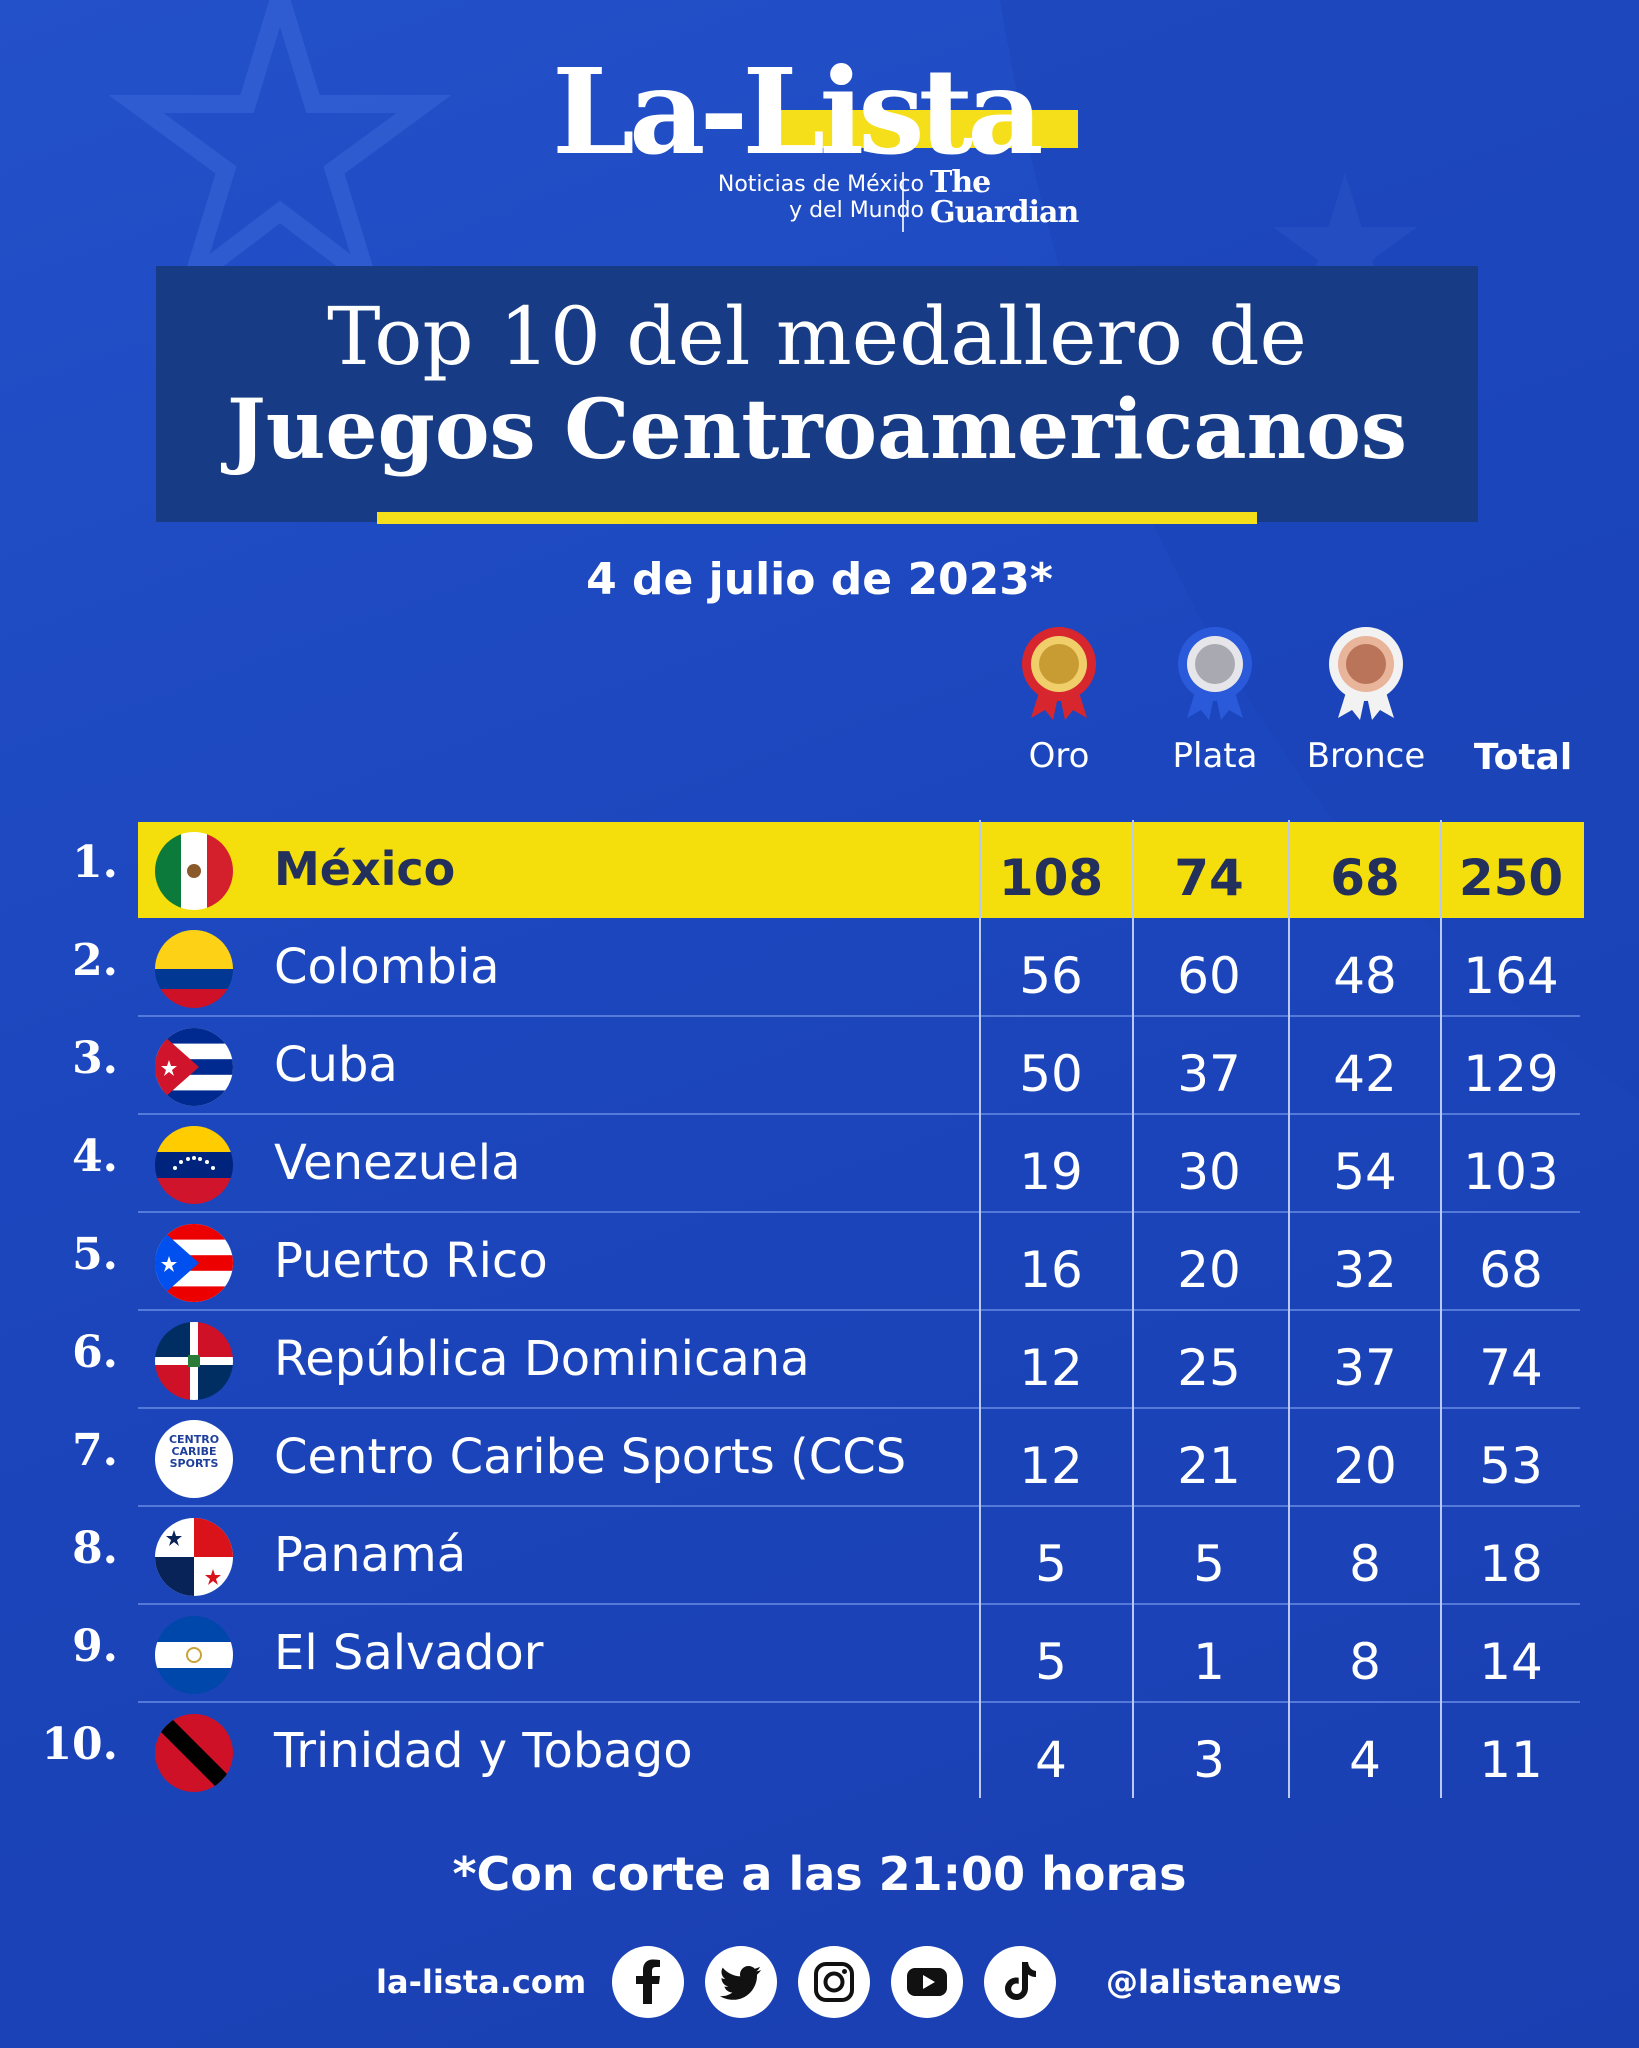  Describe the element at coordinates (397, 1163) in the screenshot. I see `country-name: Venezuela` at that location.